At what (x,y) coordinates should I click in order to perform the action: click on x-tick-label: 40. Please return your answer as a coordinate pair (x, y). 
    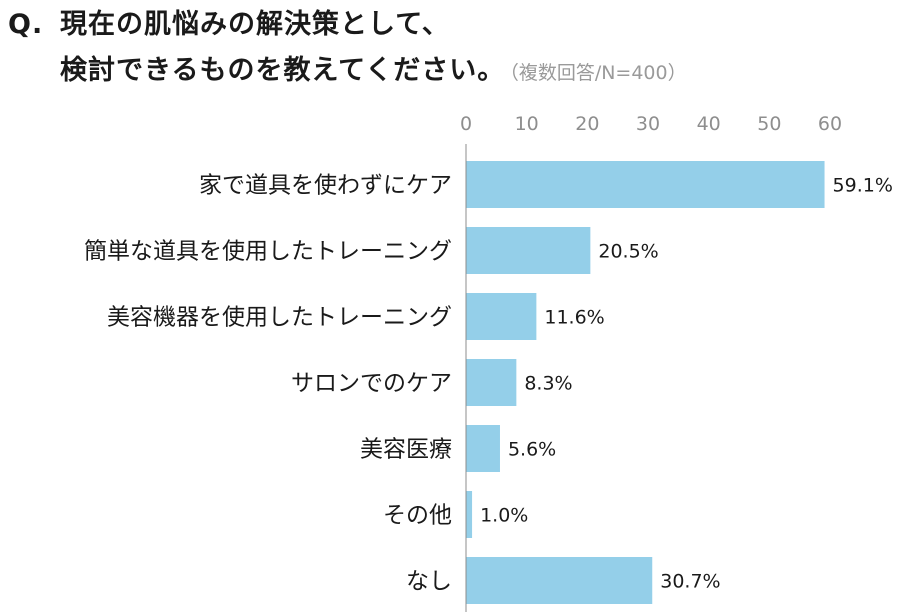
    Looking at the image, I should click on (709, 124).